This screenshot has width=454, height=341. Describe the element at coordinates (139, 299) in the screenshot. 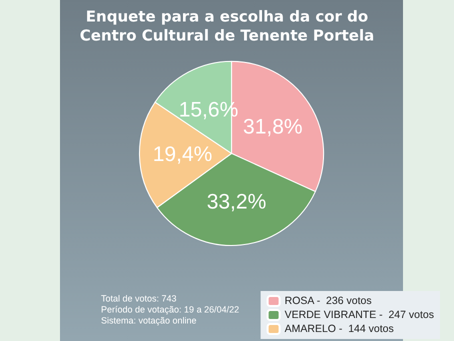

I see `text: Total de votos: 743` at that location.